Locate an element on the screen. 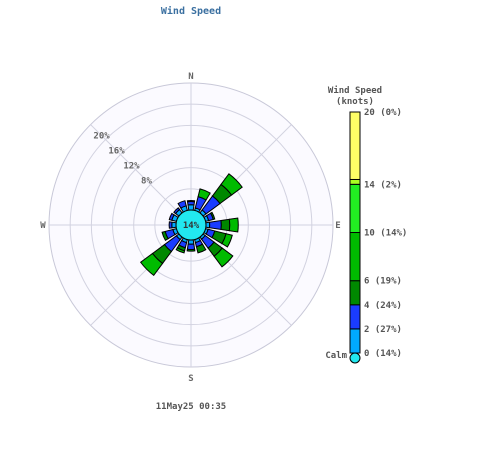  legend-calm-label: Calm is located at coordinates (336, 356).